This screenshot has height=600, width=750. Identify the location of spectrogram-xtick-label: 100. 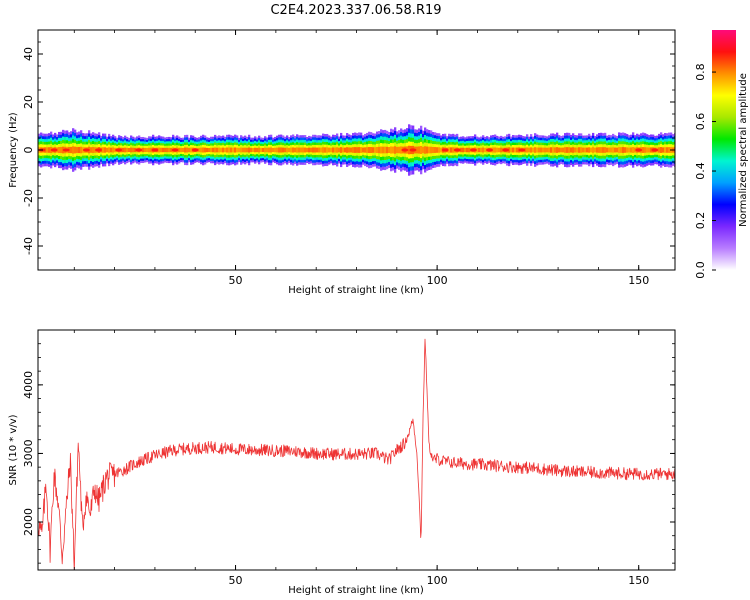
(437, 280).